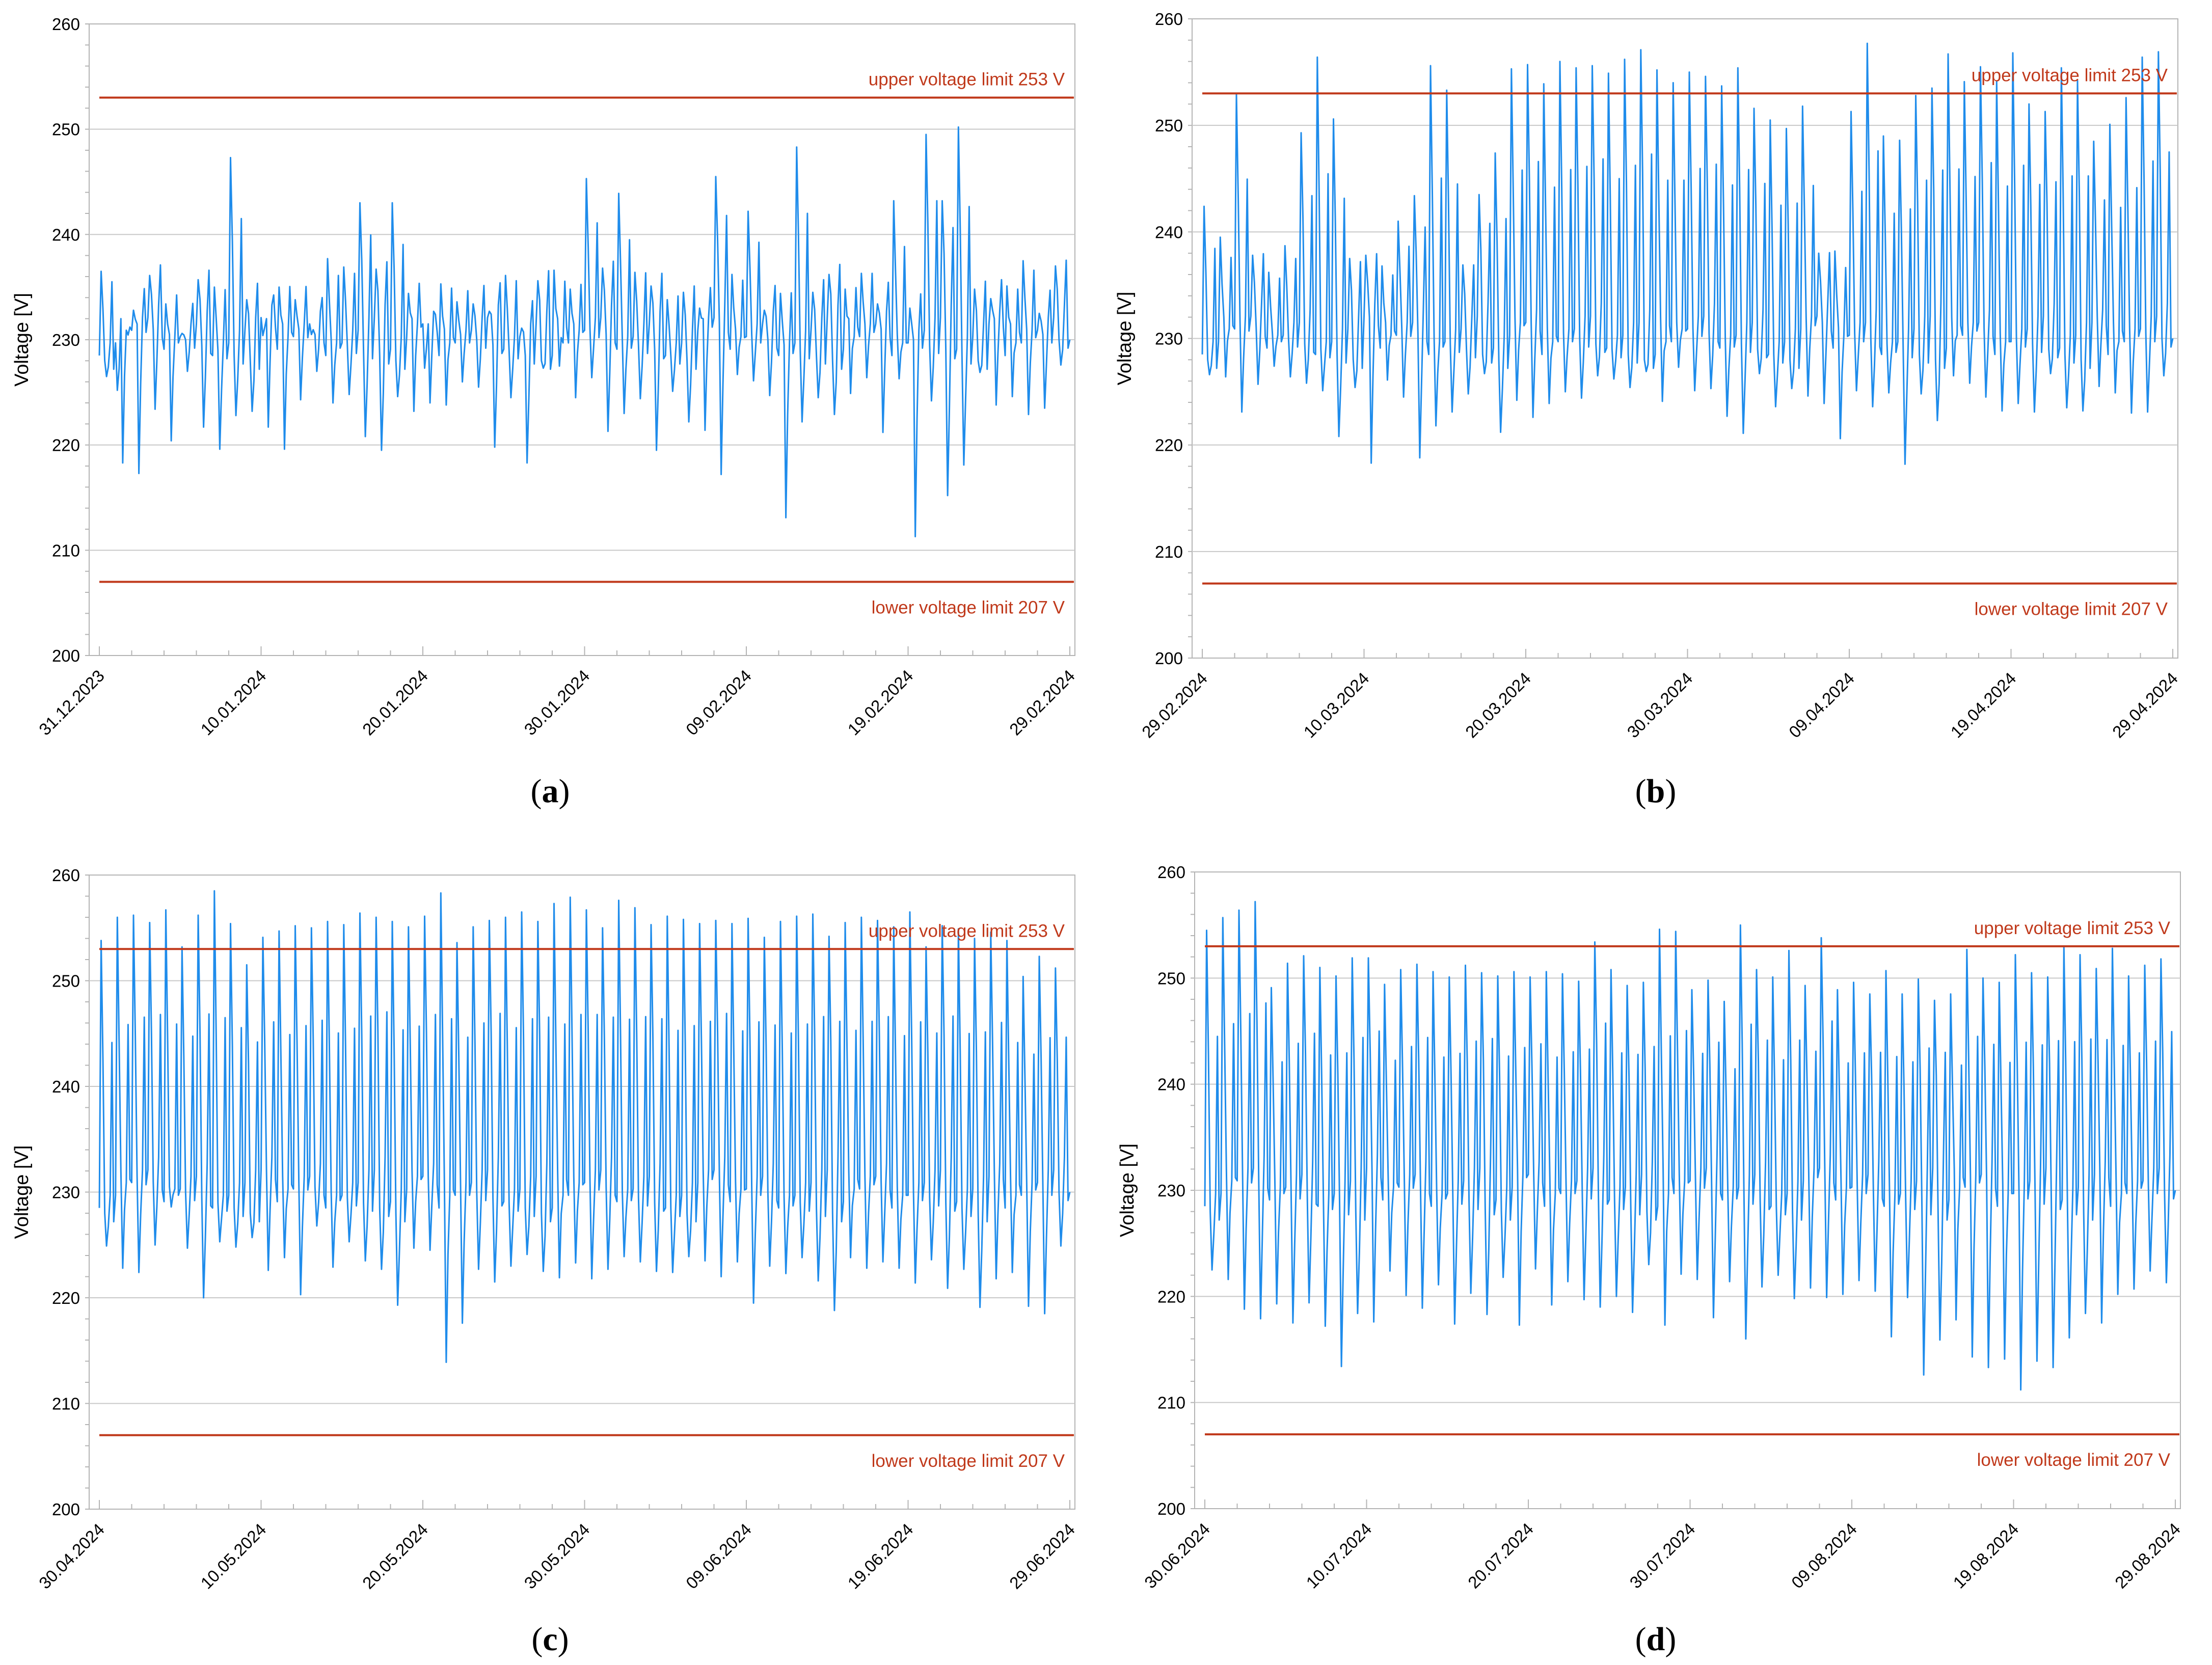 This screenshot has height=1665, width=2212. What do you see at coordinates (1042, 1557) in the screenshot?
I see `panel-c-x-tick-label: 29.06.2024` at bounding box center [1042, 1557].